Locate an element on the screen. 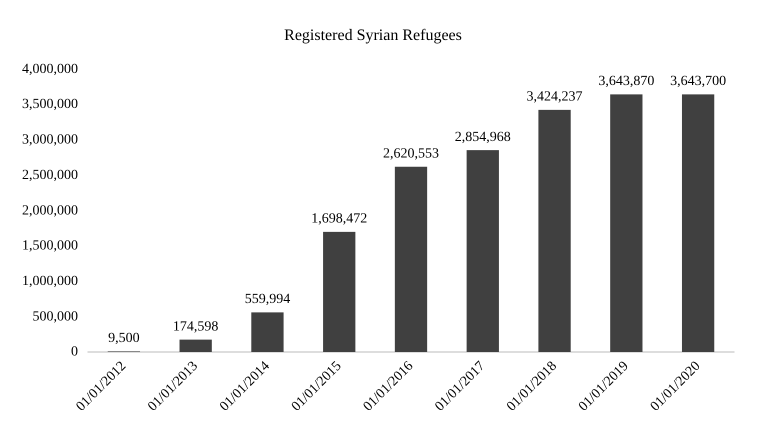  chart-title: Registered Syrian Refugees is located at coordinates (373, 35).